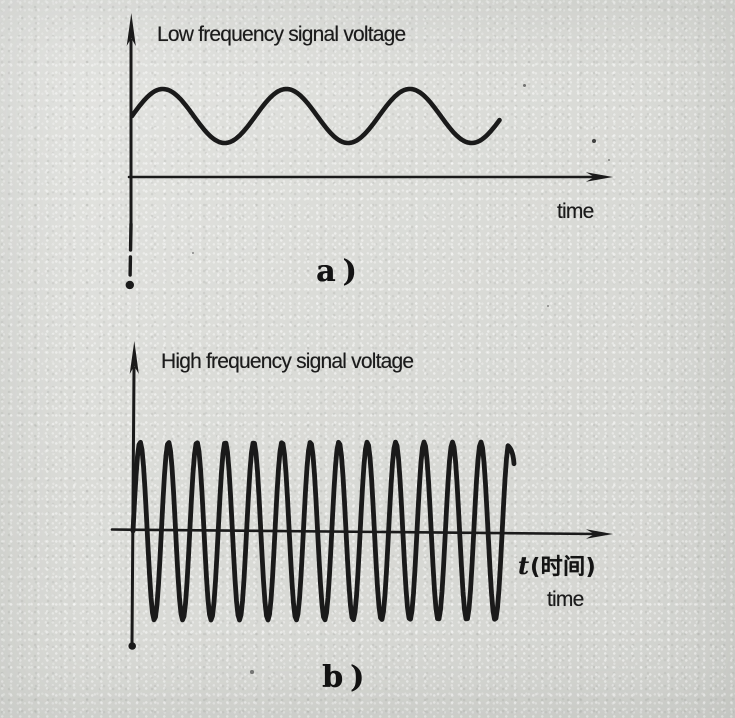  I want to click on y-axis-lower-a, so click(130, 253).